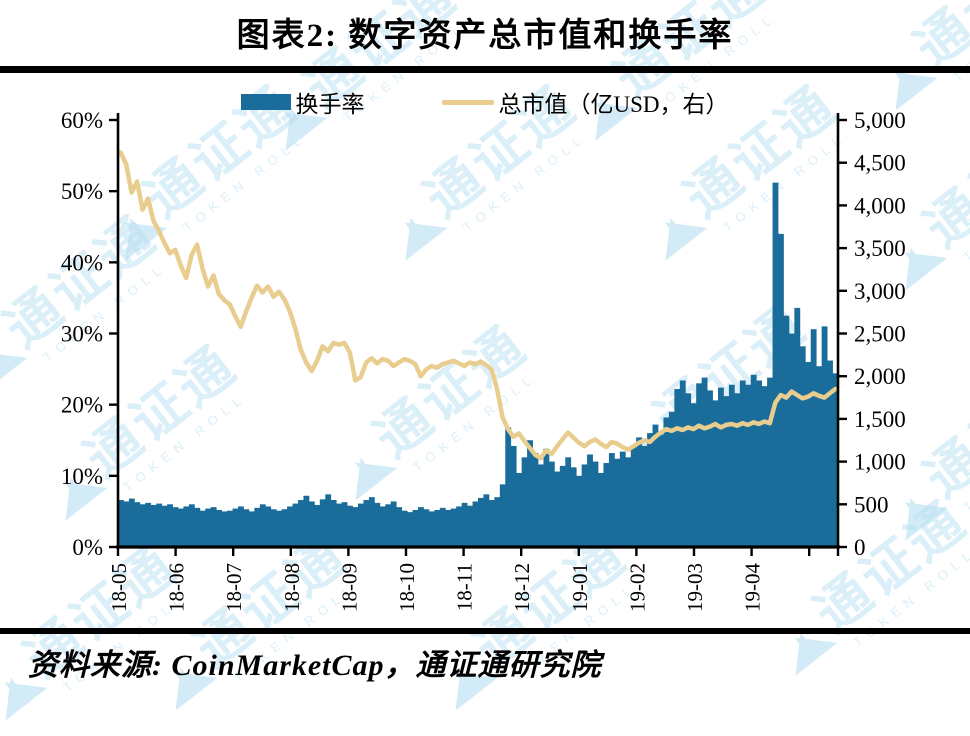 The height and width of the screenshot is (736, 970). I want to click on bottom-divider, so click(485, 631).